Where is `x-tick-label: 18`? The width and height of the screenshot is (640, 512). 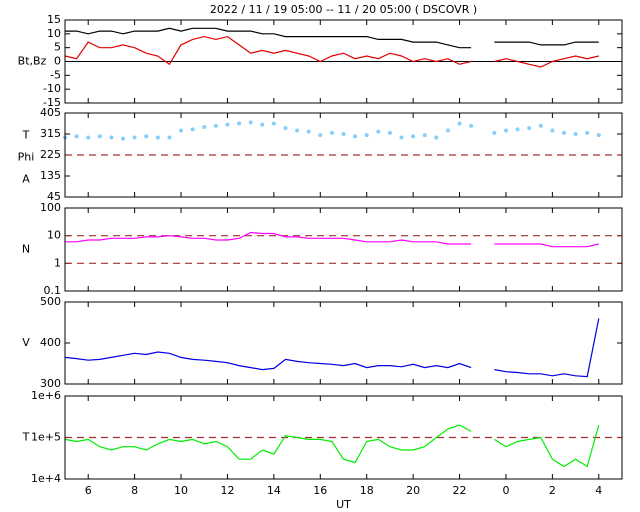
x-tick-label: 18 is located at coordinates (367, 490).